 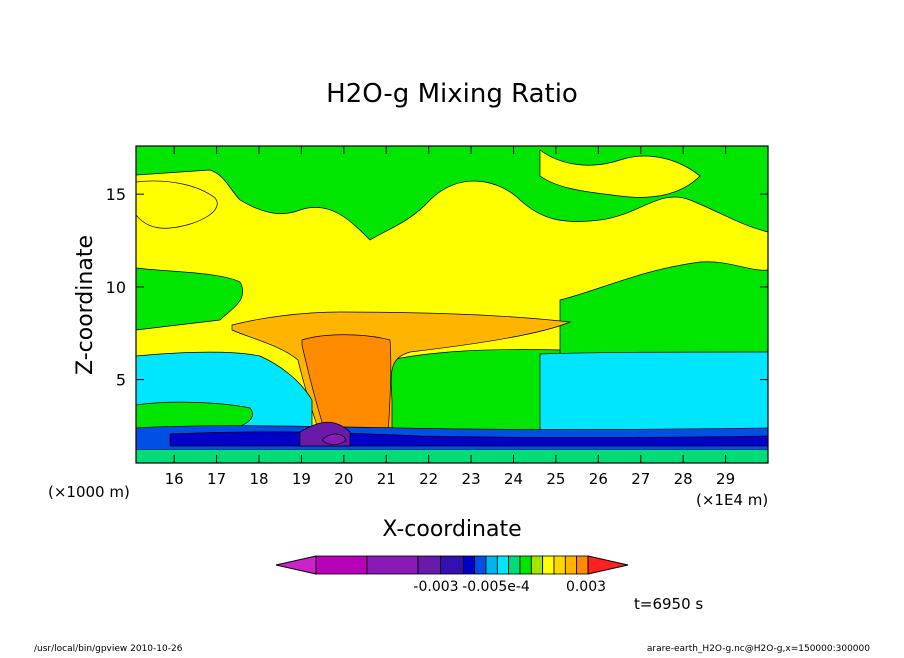 What do you see at coordinates (428, 479) in the screenshot?
I see `x-tick-label: 22` at bounding box center [428, 479].